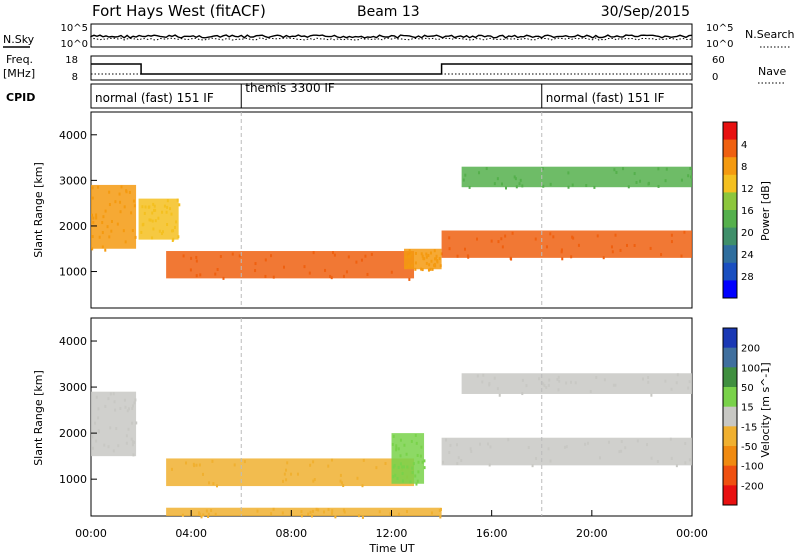 The width and height of the screenshot is (800, 558). What do you see at coordinates (770, 34) in the screenshot?
I see `nsearch-label: N.Search` at bounding box center [770, 34].